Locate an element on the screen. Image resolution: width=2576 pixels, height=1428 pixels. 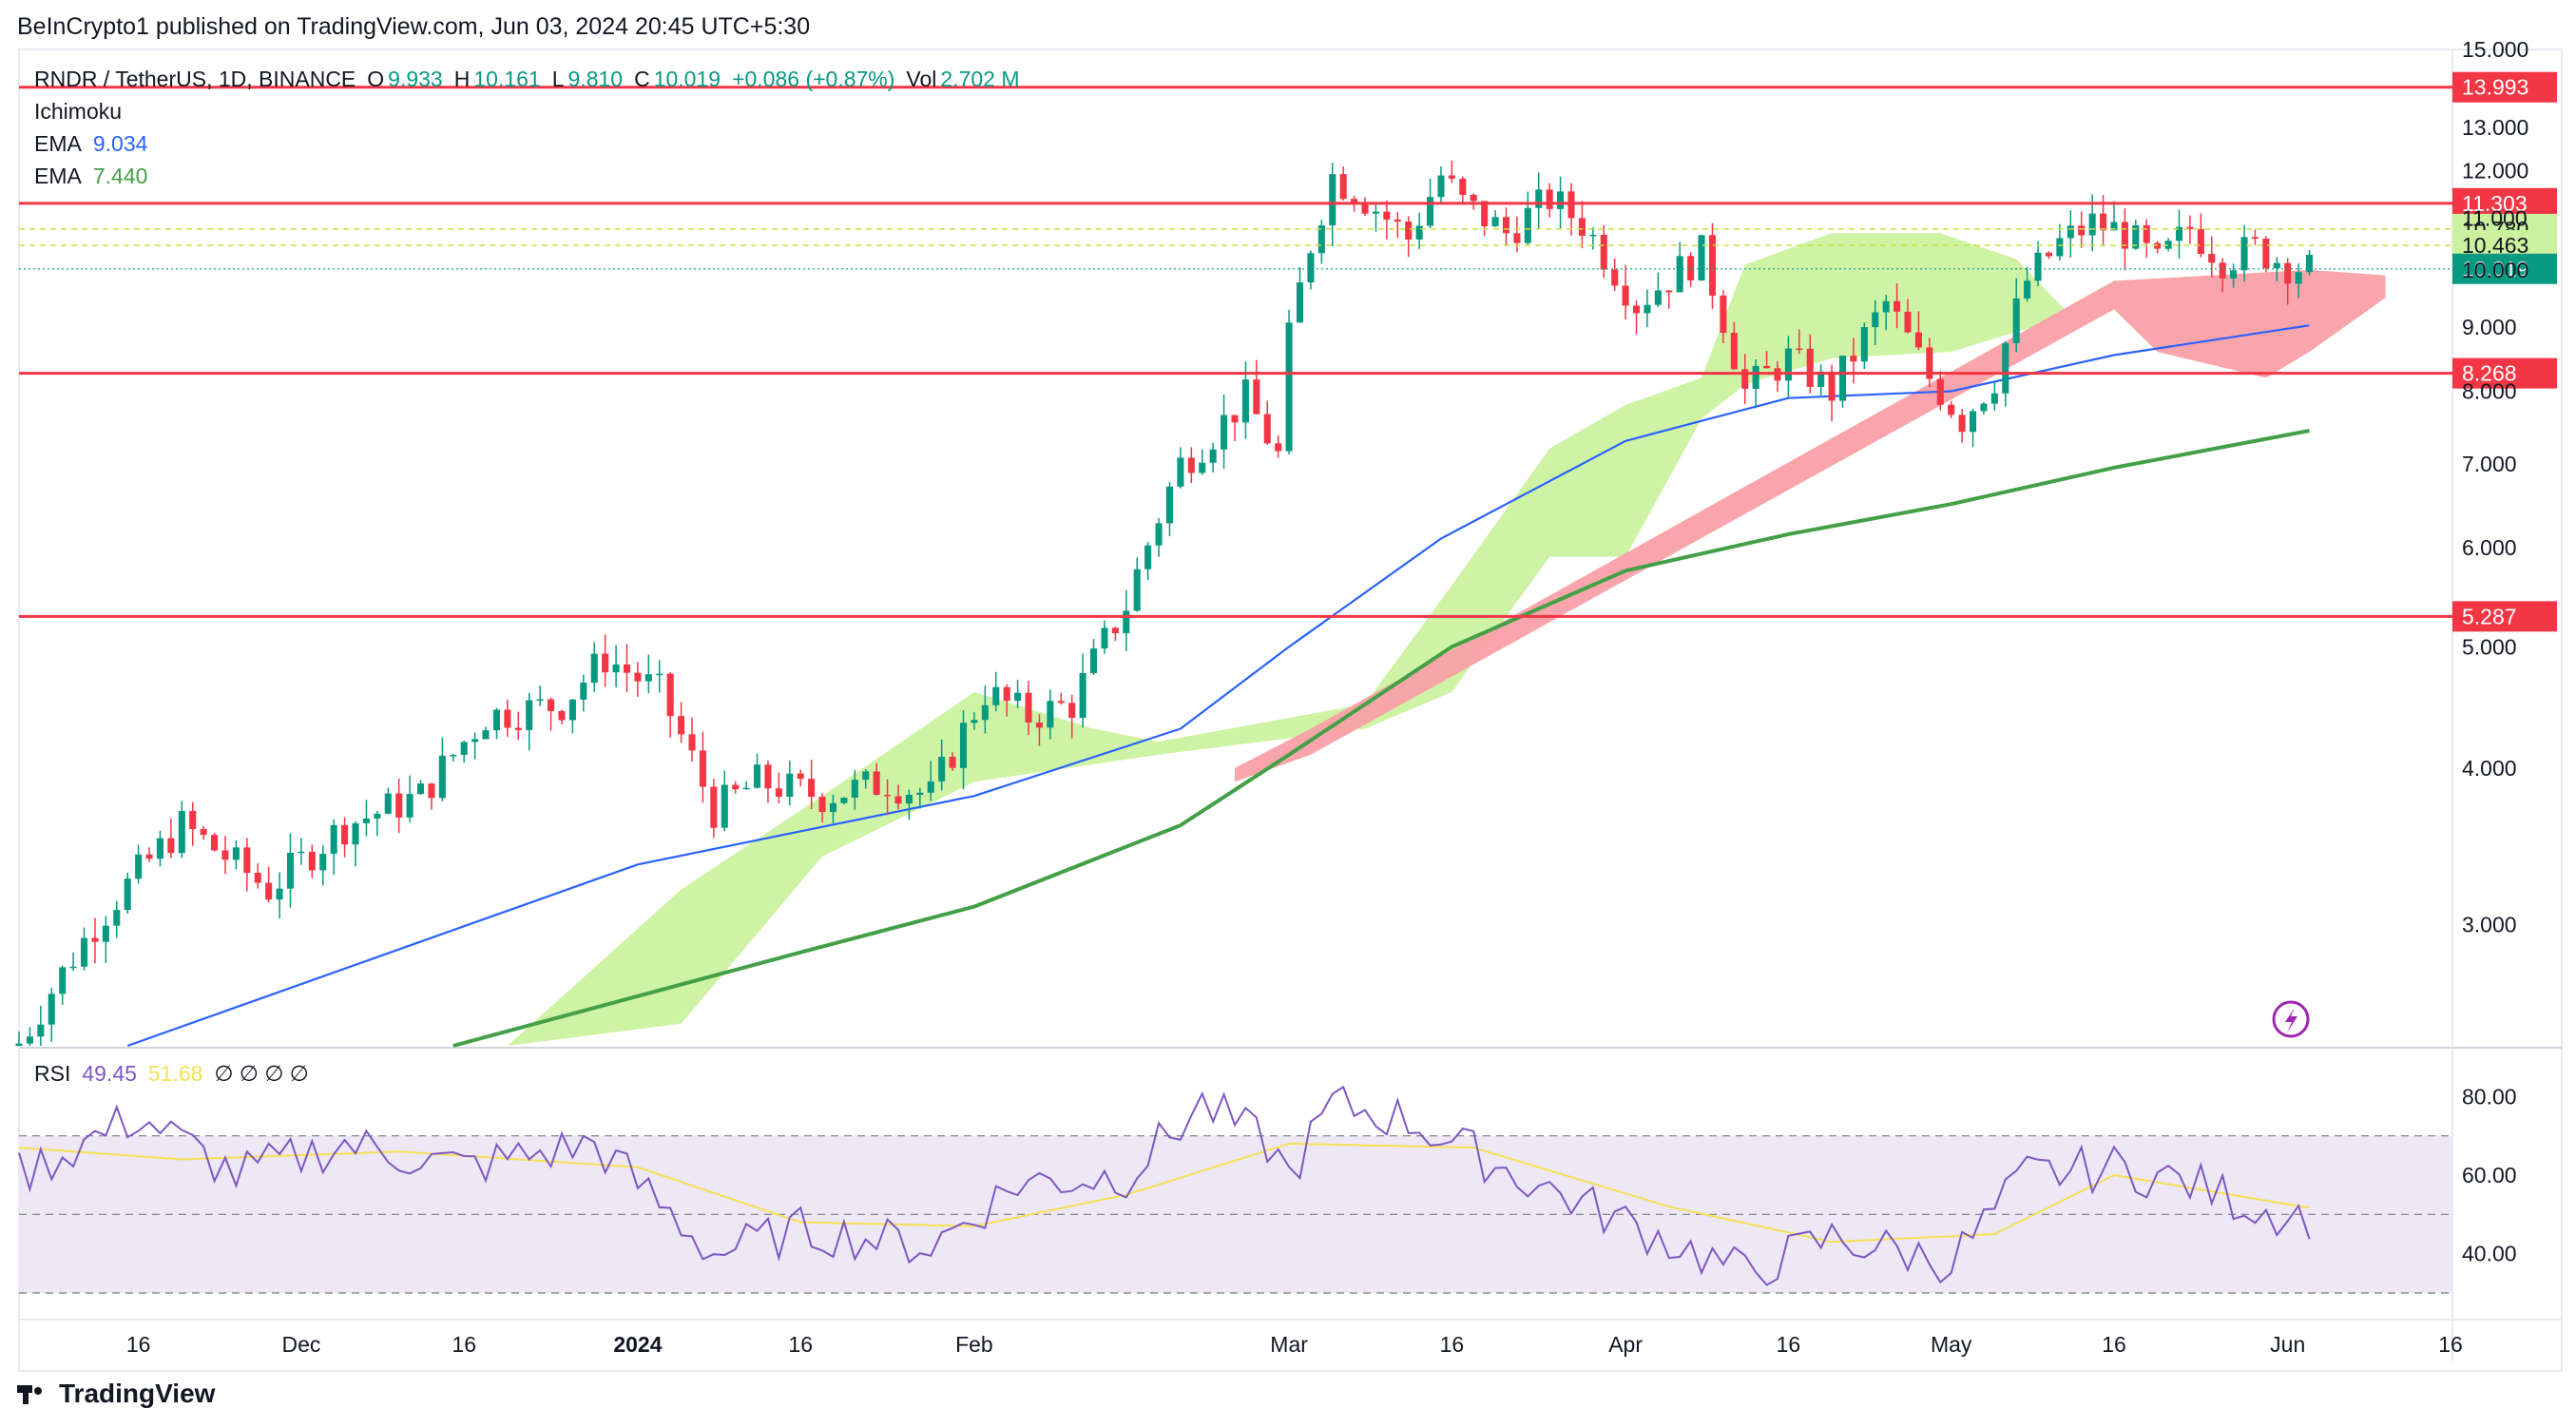
lightning-icon is located at coordinates (2291, 1019).